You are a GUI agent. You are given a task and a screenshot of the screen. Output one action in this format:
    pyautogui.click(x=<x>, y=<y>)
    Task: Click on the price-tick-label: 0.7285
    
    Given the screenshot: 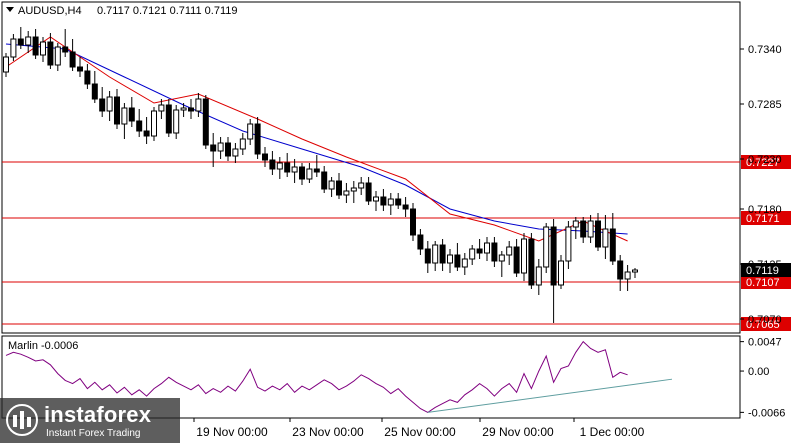 What is the action you would take?
    pyautogui.click(x=765, y=105)
    